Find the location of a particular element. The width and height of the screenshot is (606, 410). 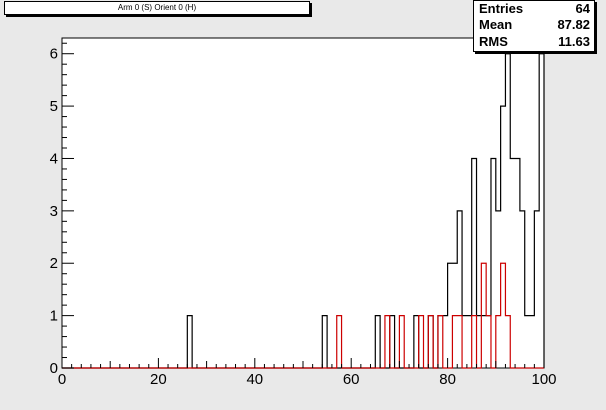

y-tick-label: 0 is located at coordinates (54, 368).